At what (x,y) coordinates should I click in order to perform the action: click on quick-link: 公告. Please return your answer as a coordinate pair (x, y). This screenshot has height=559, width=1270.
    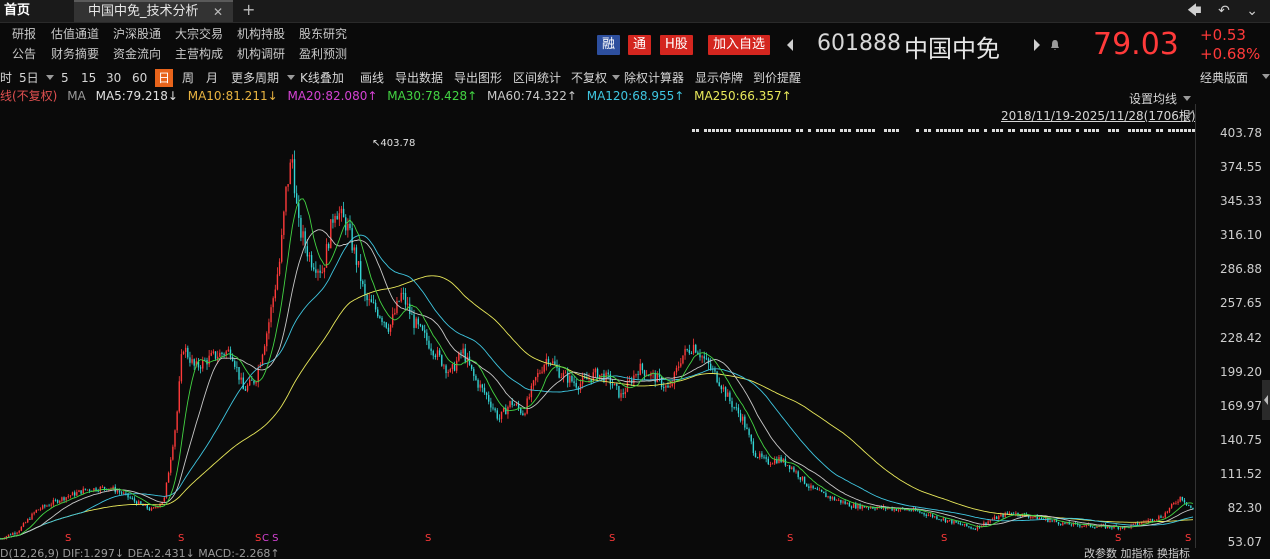
    Looking at the image, I should click on (24, 54).